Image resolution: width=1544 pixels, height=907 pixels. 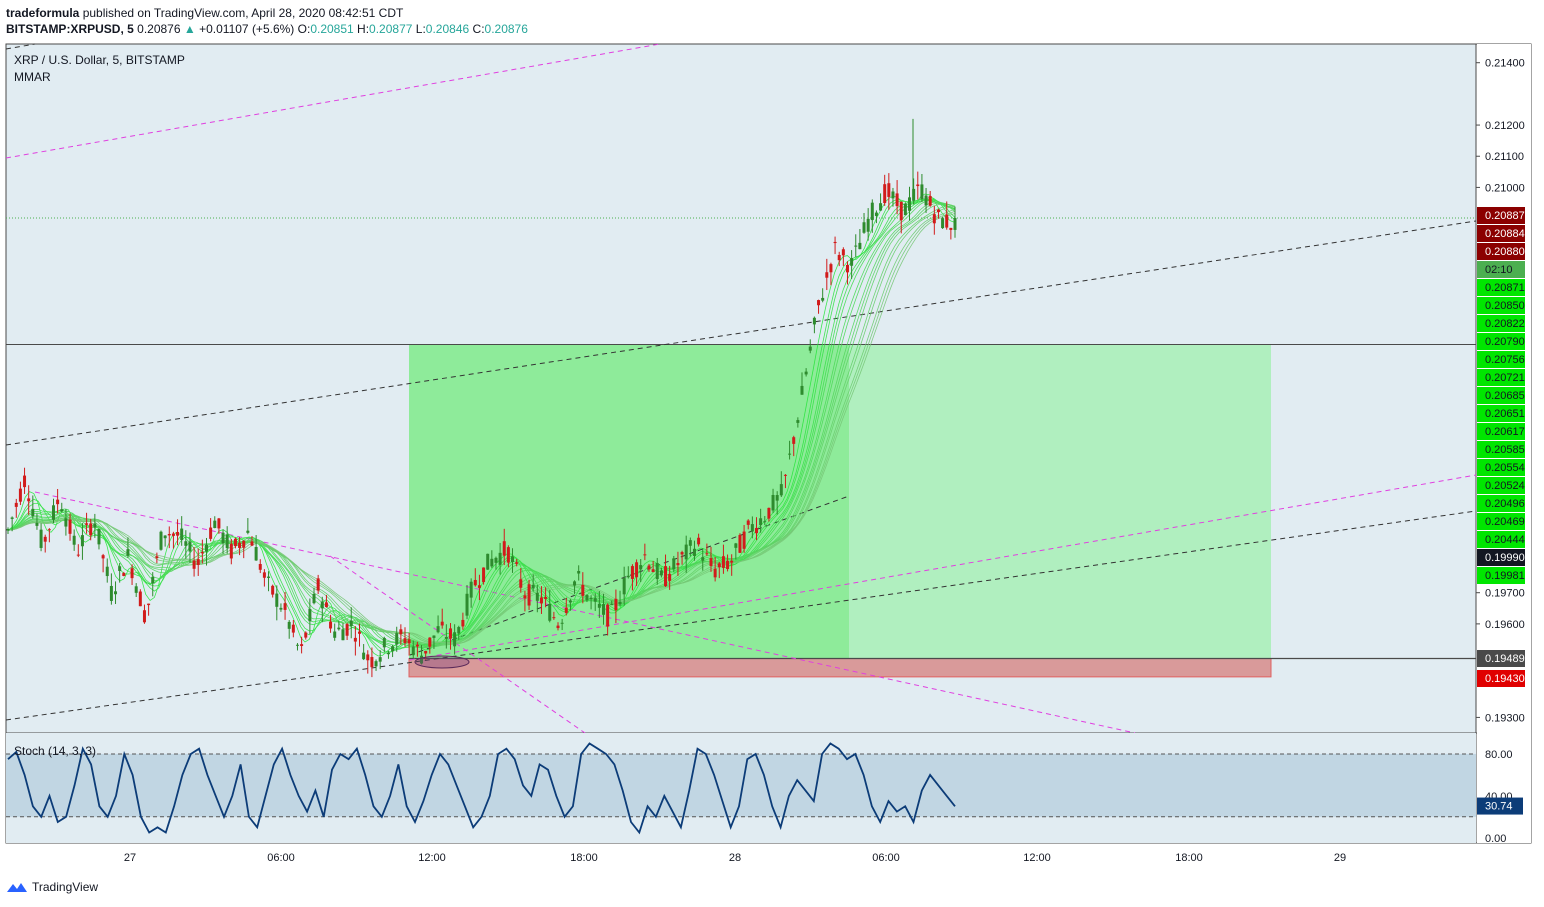 I want to click on price-label: 0.20871, so click(x=1505, y=288).